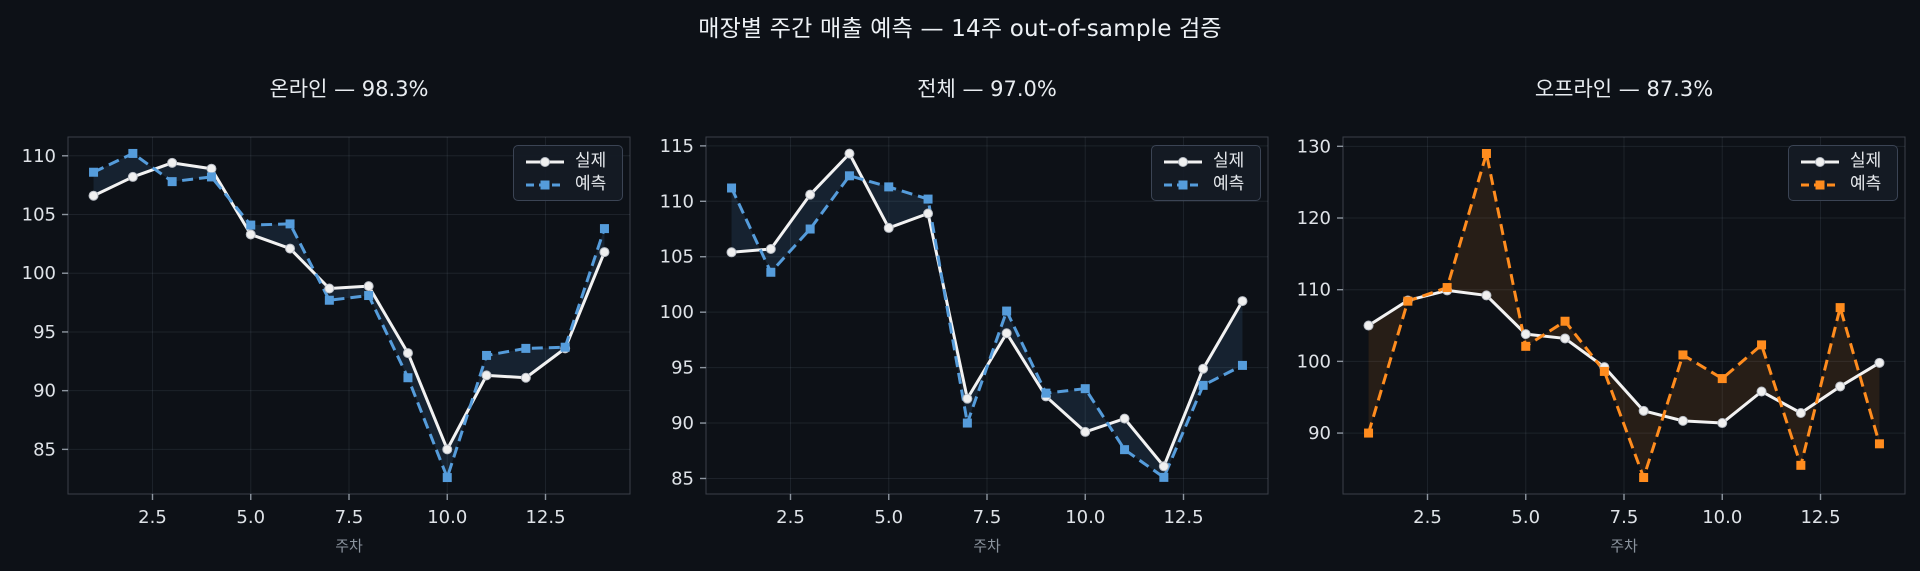  What do you see at coordinates (1624, 546) in the screenshot?
I see `chart-3-xlabel: 주차` at bounding box center [1624, 546].